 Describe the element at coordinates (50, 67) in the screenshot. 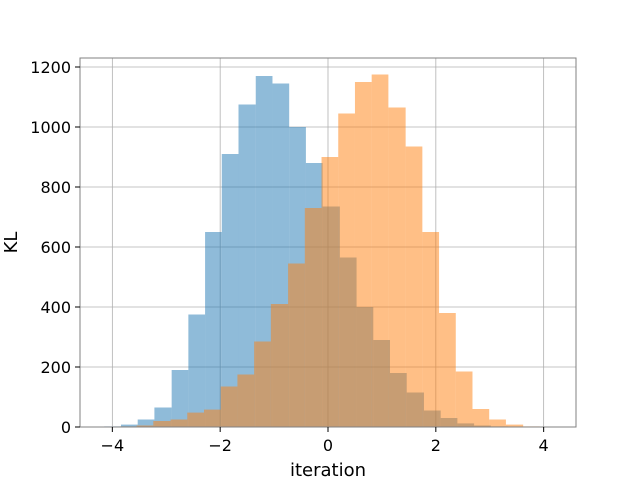

I see `y-tick-label: 1200` at that location.